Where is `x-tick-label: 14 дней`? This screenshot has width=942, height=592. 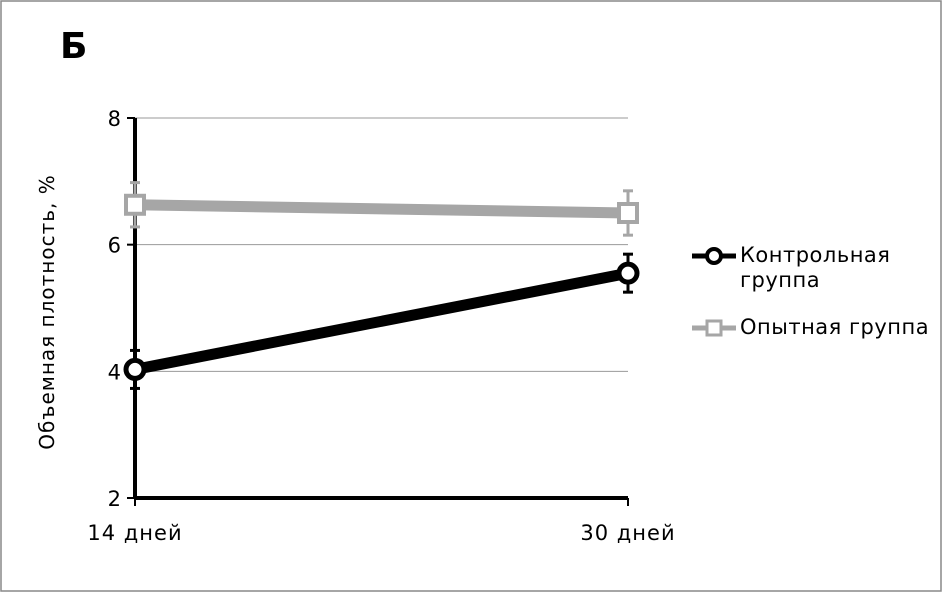
x-tick-label: 14 дней is located at coordinates (134, 533).